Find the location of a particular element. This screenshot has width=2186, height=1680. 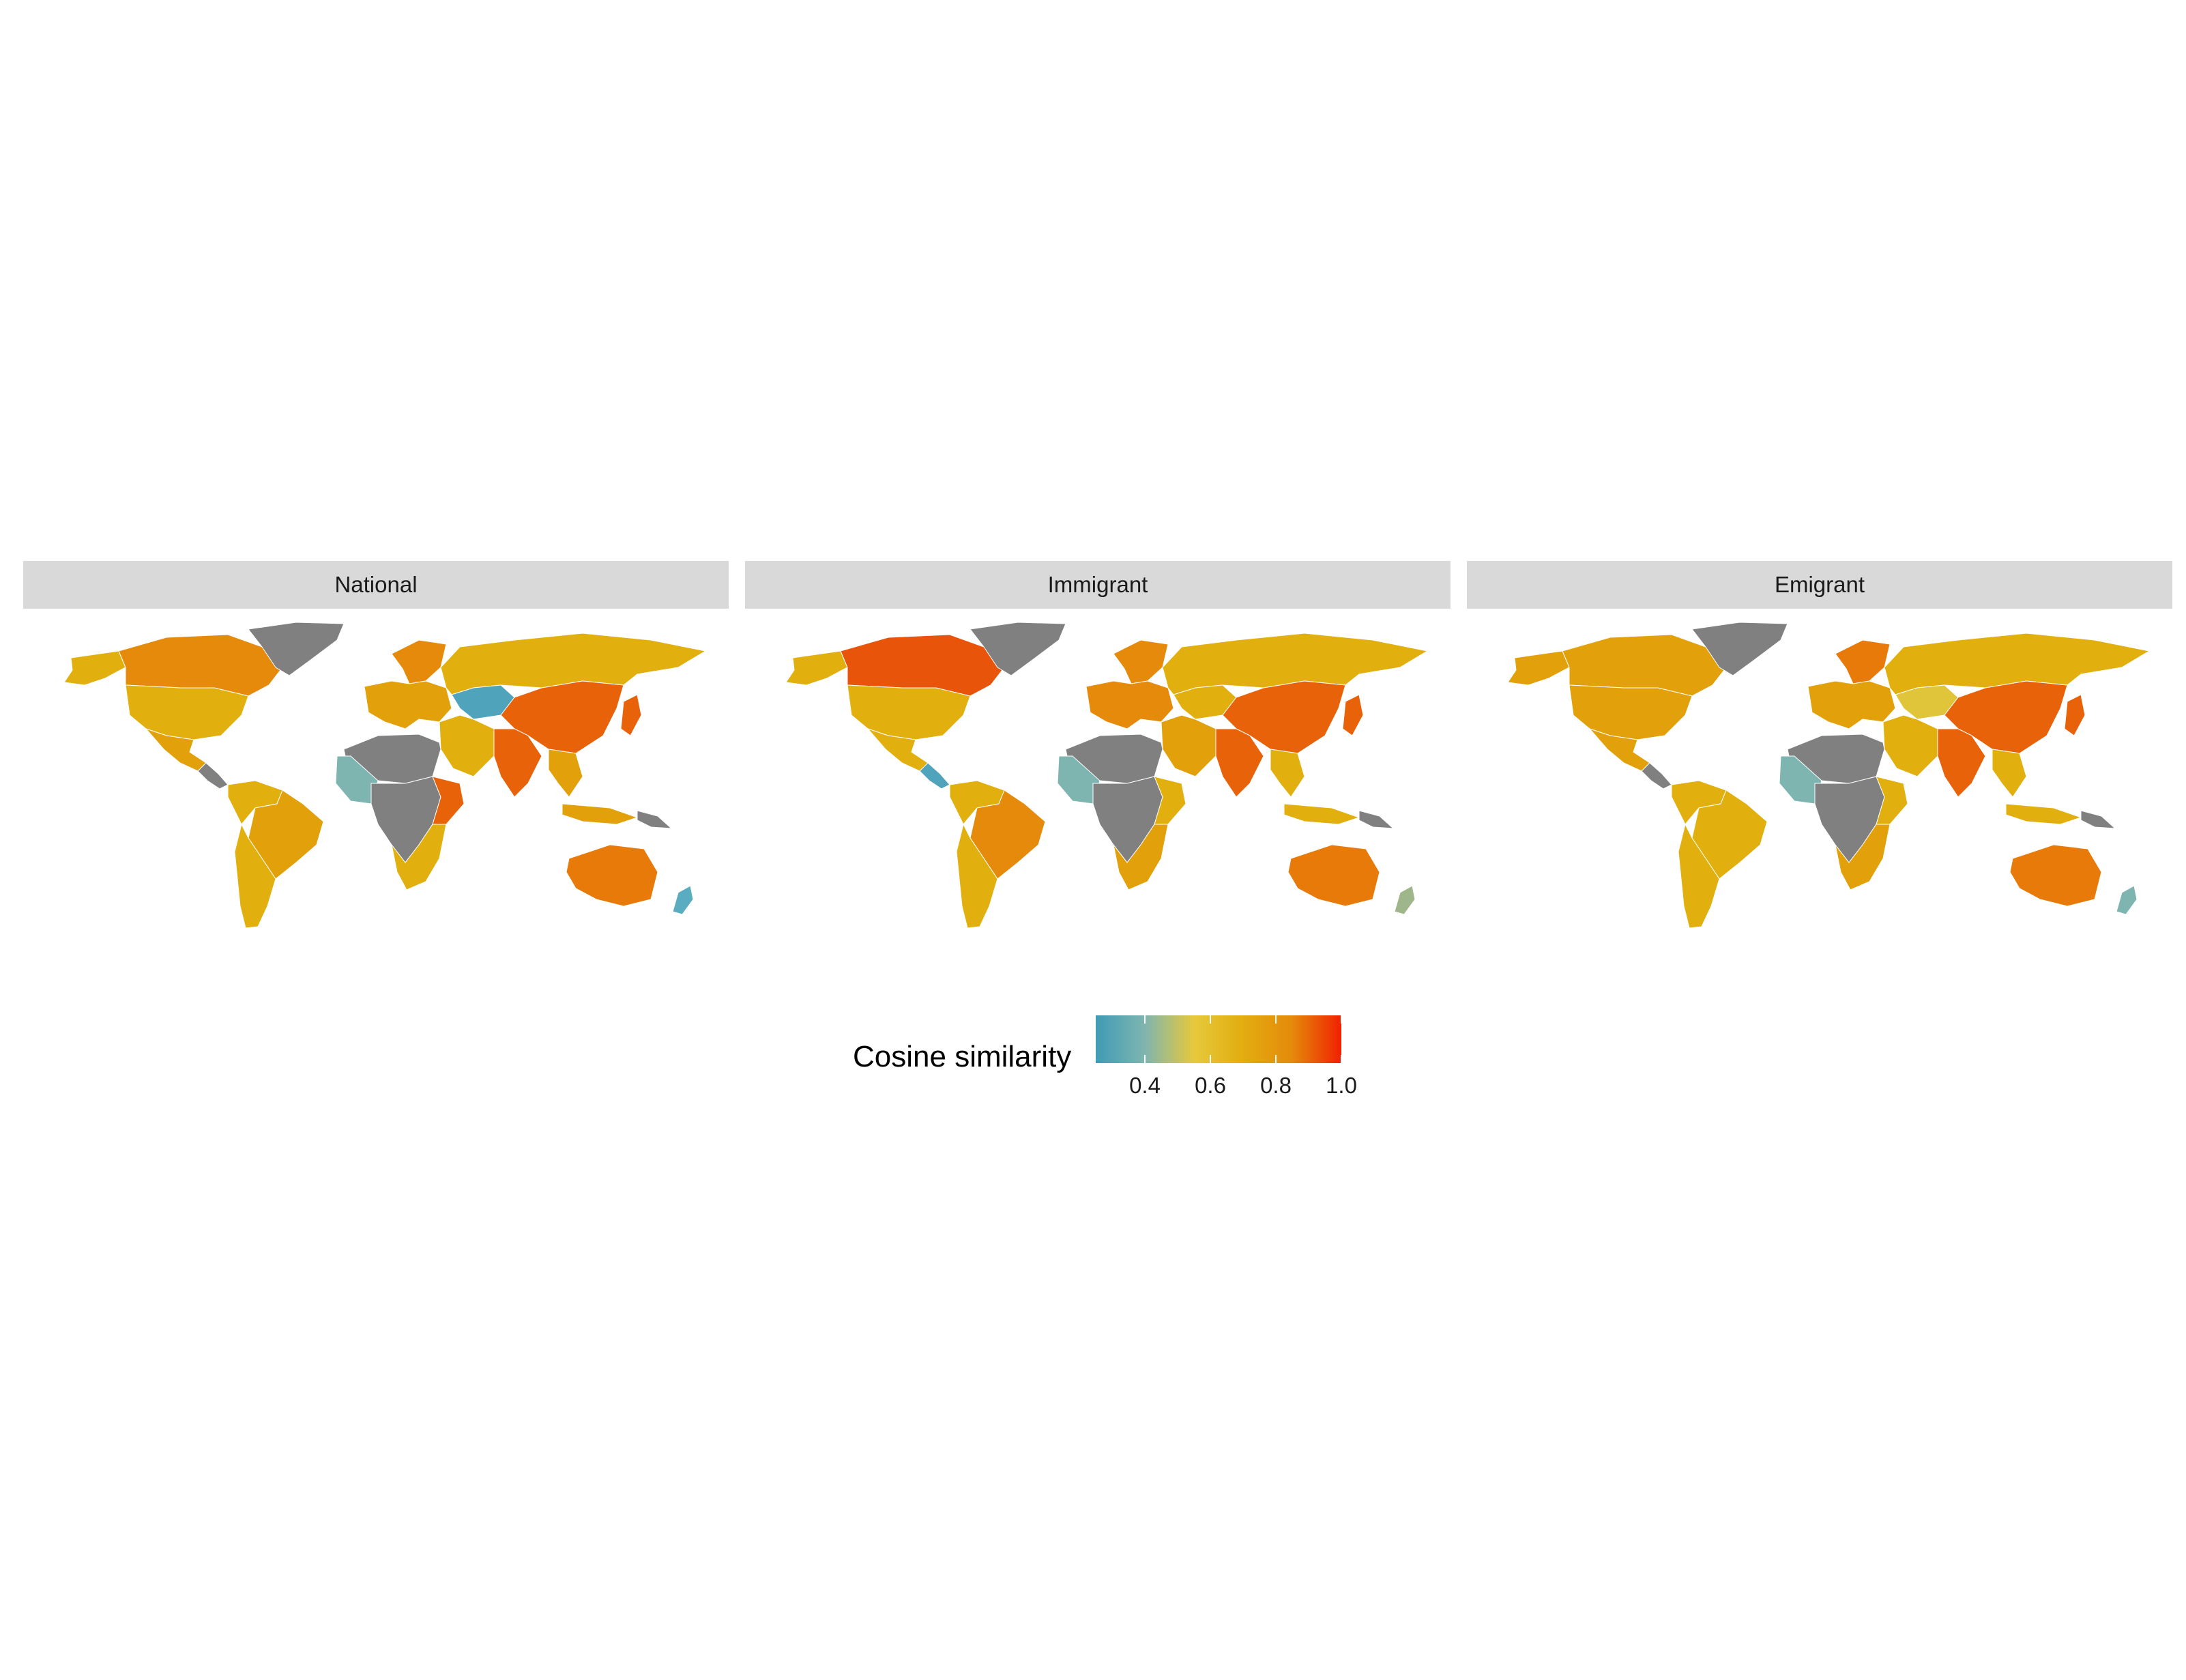

legend-title: Cosine similarity is located at coordinates (962, 1056).